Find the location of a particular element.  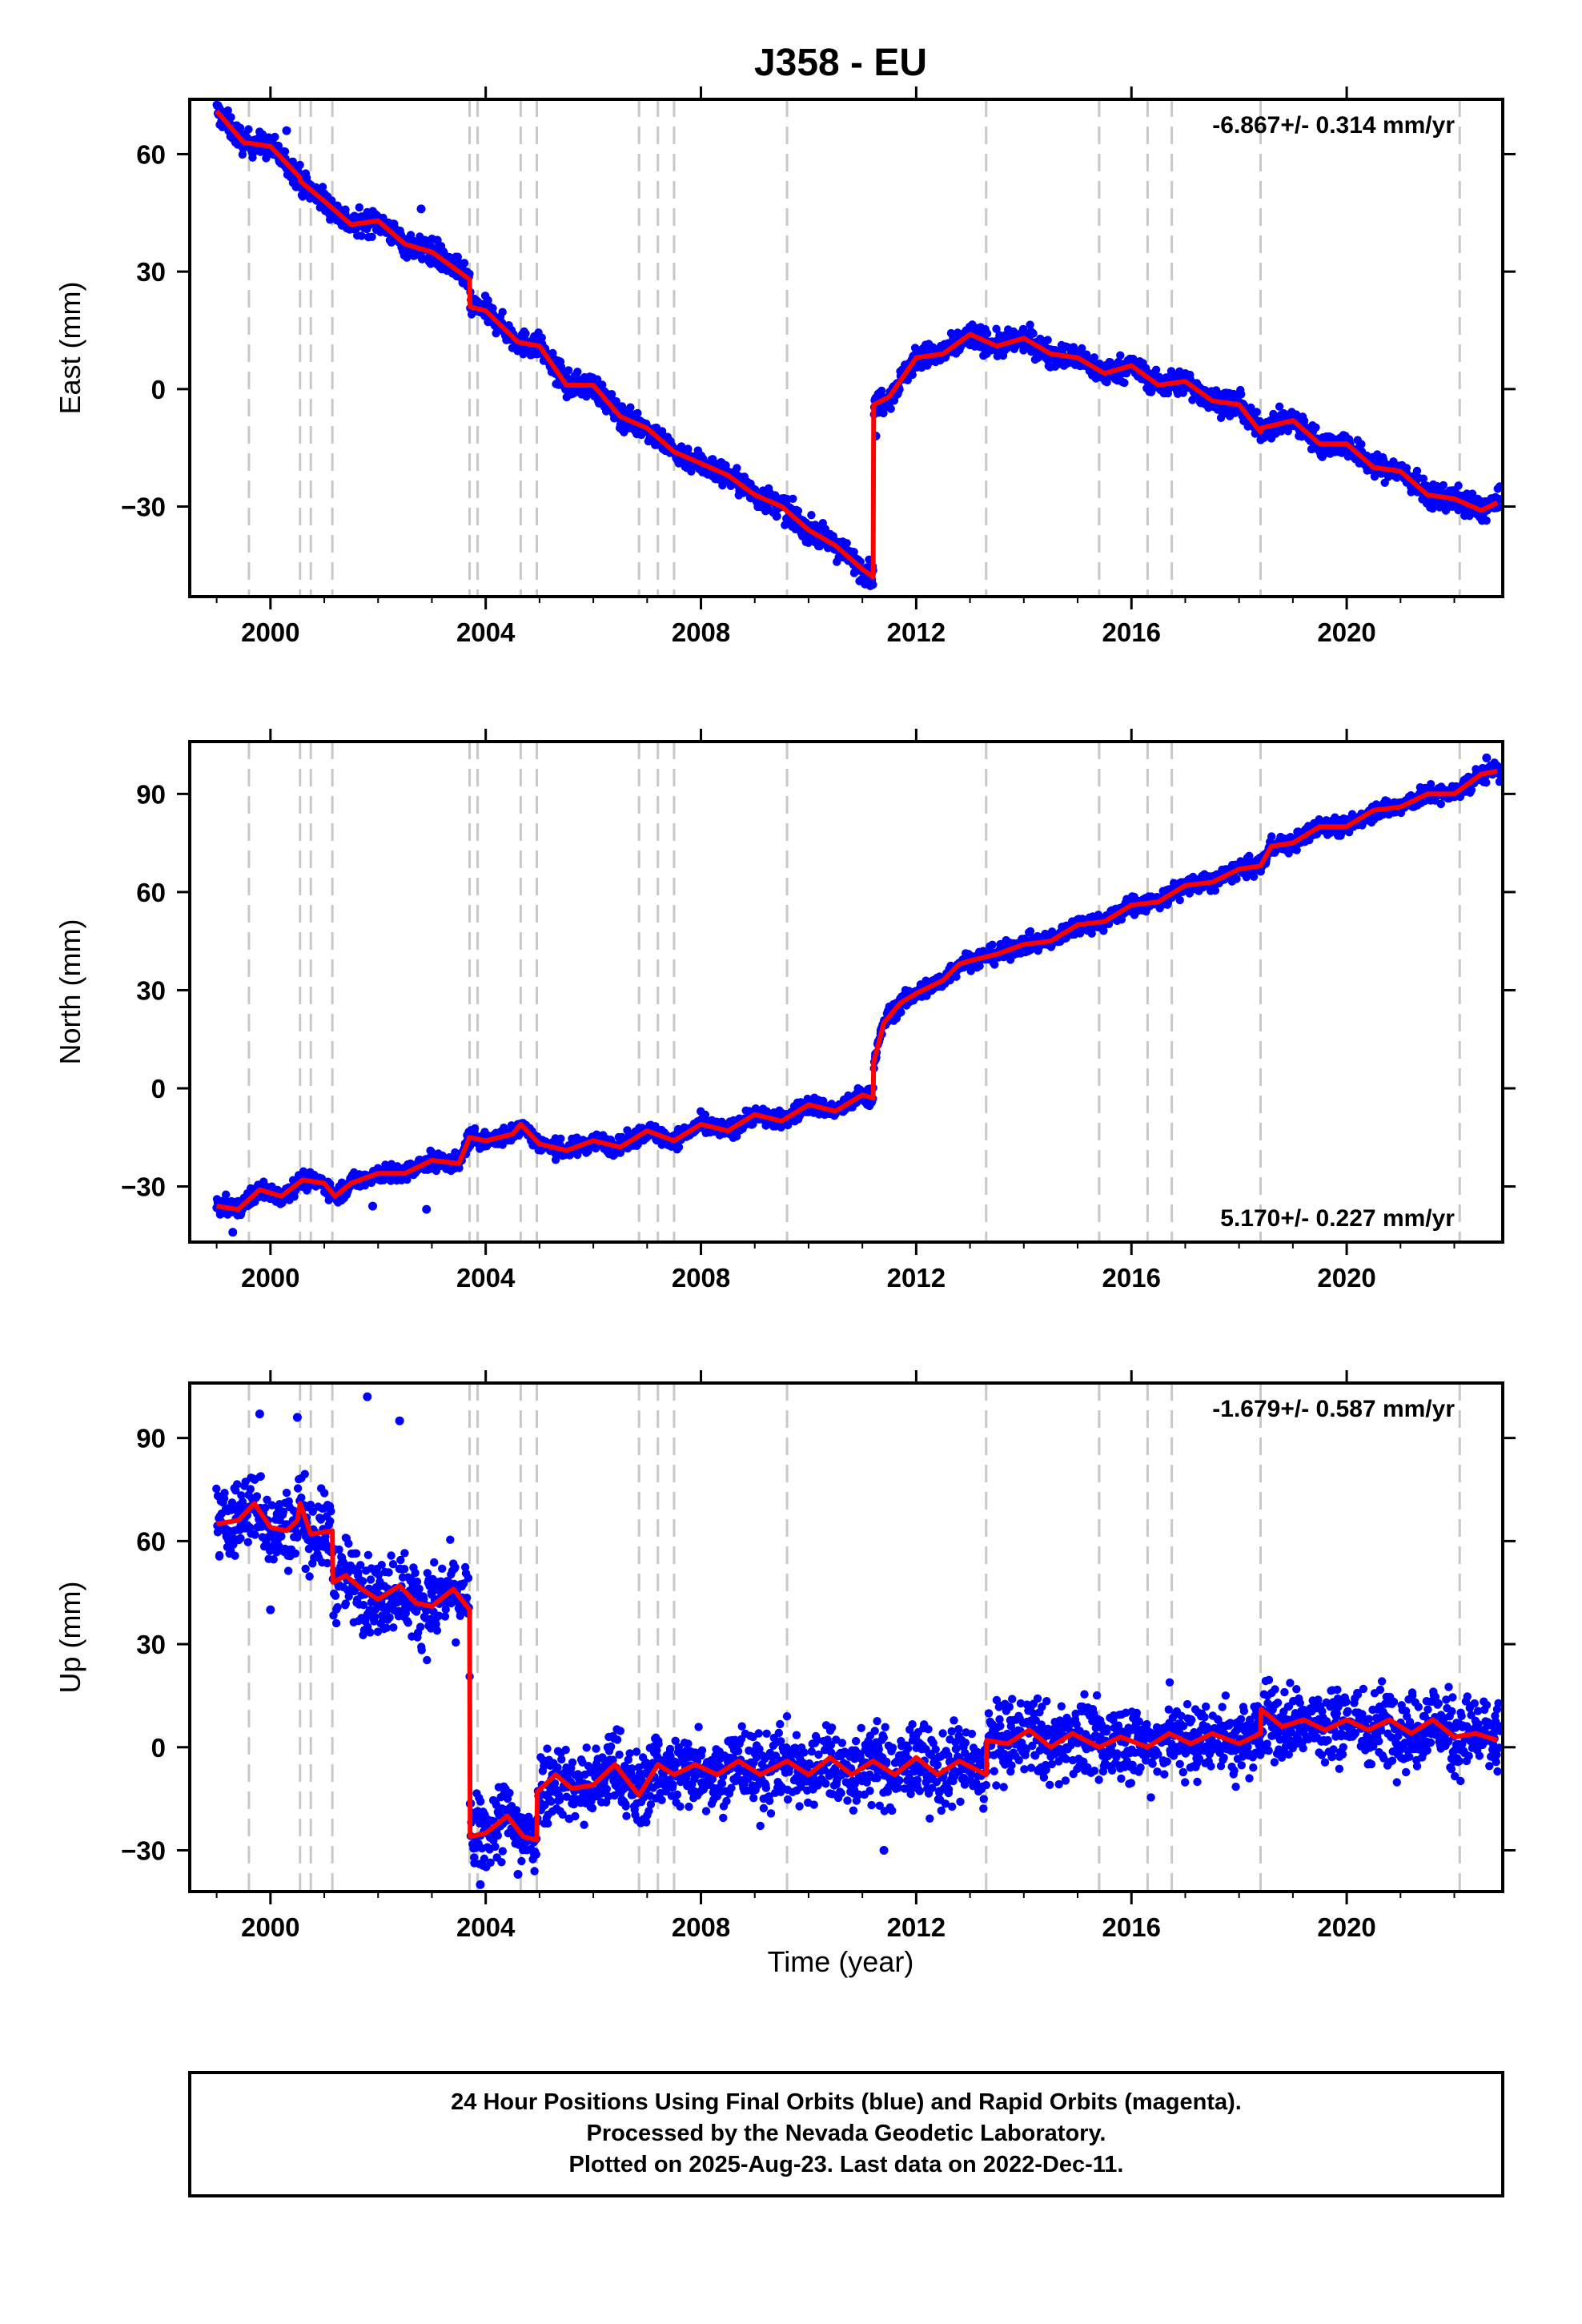

x-tick-label: 2000 is located at coordinates (270, 632).